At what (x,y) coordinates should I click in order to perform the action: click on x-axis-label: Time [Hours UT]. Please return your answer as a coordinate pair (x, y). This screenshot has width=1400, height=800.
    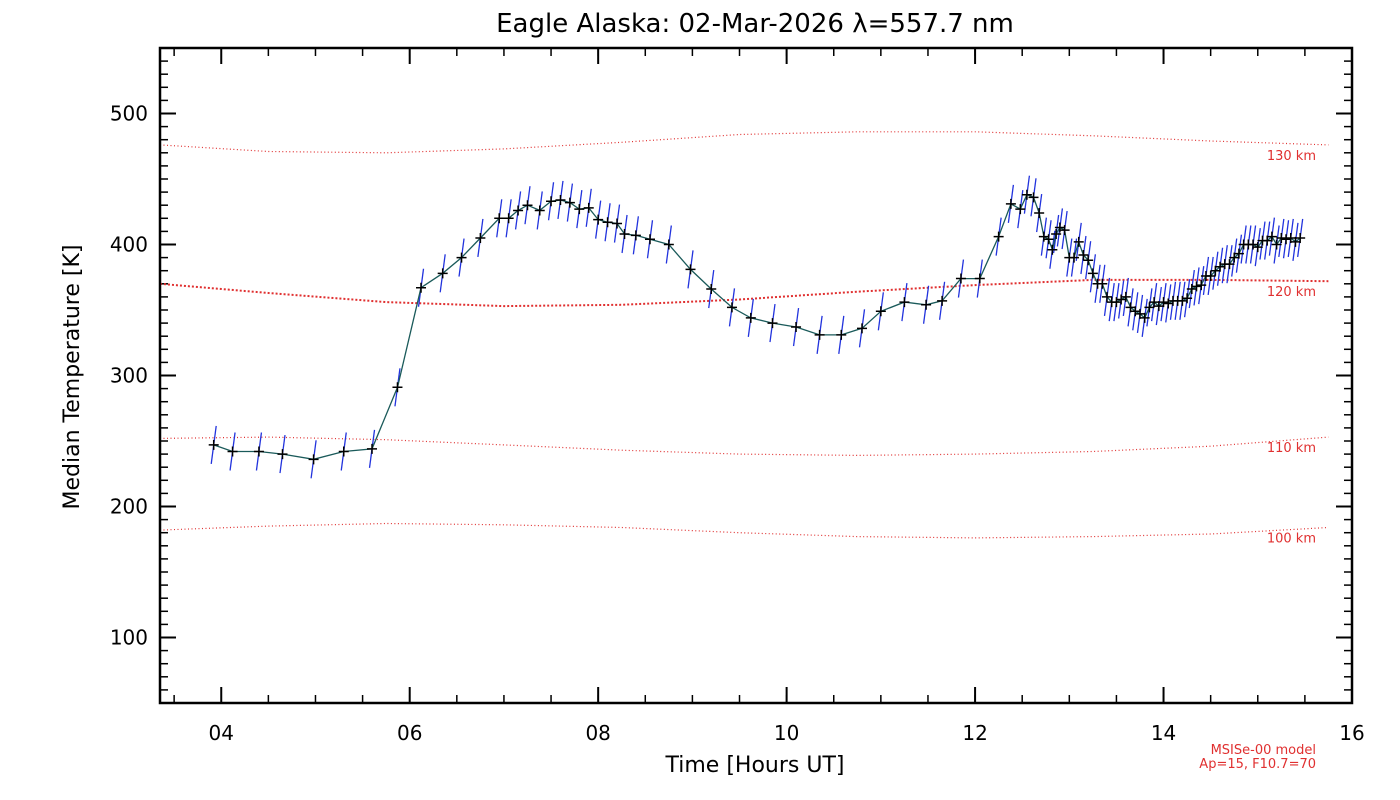
    Looking at the image, I should click on (755, 765).